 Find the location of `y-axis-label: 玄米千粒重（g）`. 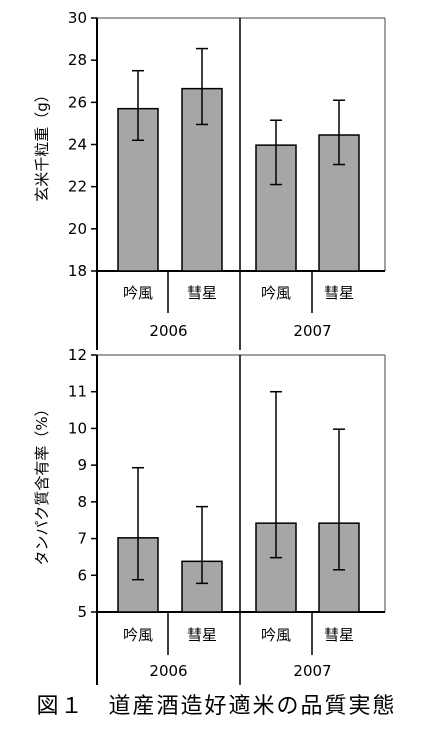

y-axis-label: 玄米千粒重（g） is located at coordinates (42, 144).